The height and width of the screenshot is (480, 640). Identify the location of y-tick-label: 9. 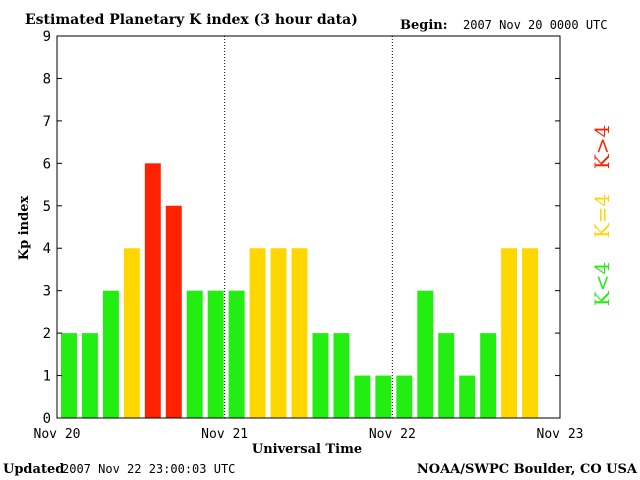
(47, 37).